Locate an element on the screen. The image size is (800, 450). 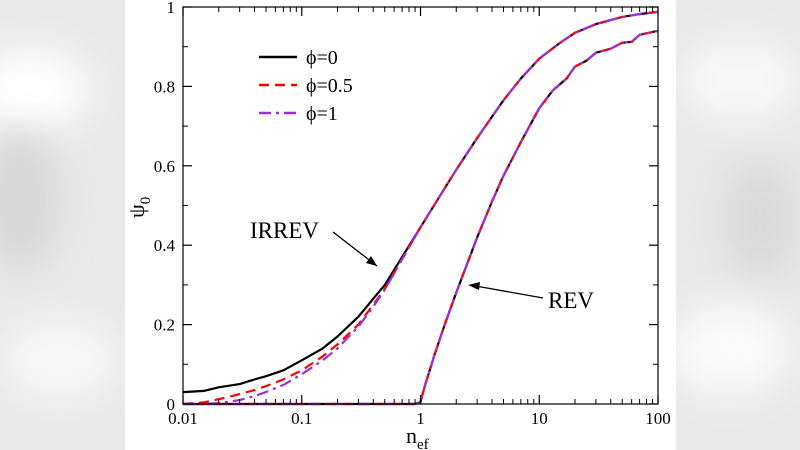
x-tick-label: 100 is located at coordinates (658, 418).